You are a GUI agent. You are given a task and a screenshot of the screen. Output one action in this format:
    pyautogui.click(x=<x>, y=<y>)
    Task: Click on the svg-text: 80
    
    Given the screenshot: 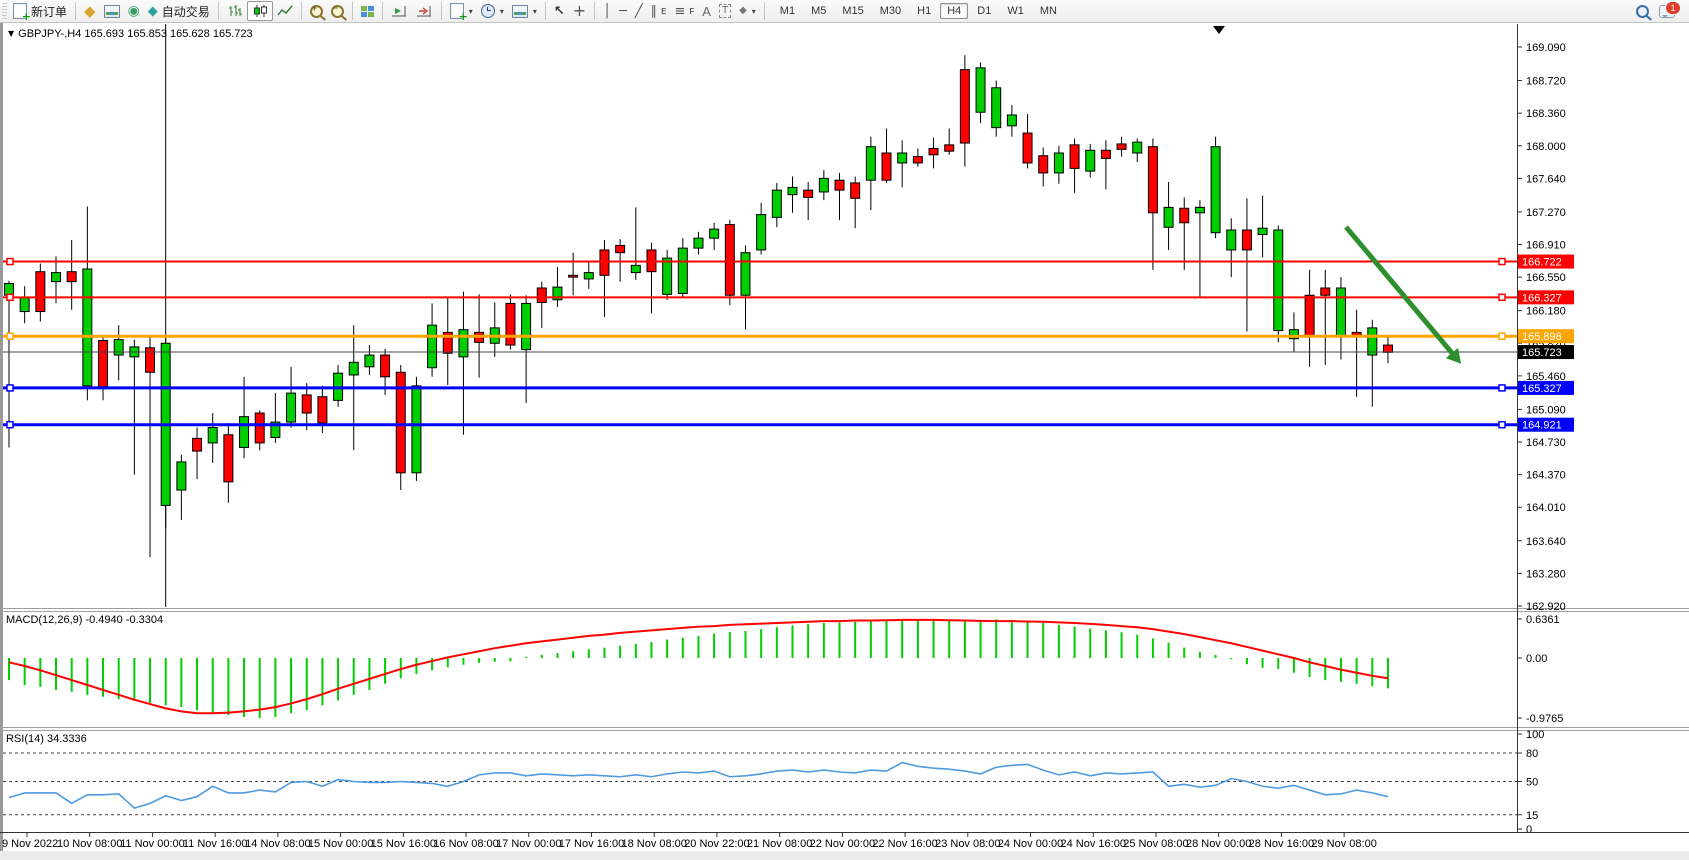 What is the action you would take?
    pyautogui.click(x=1532, y=754)
    